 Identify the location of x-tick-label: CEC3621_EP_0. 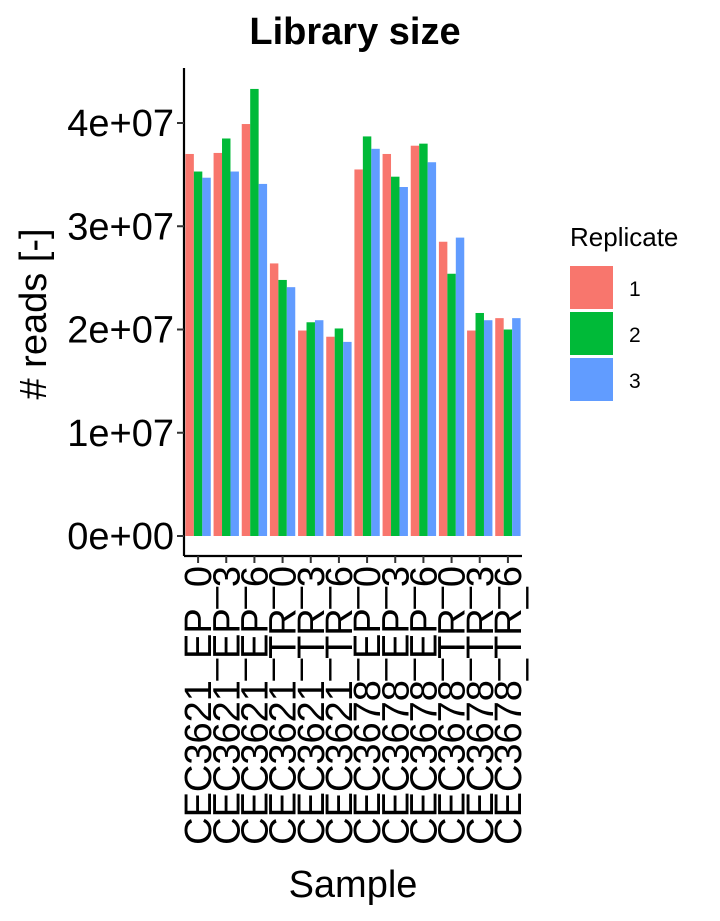
(199, 705).